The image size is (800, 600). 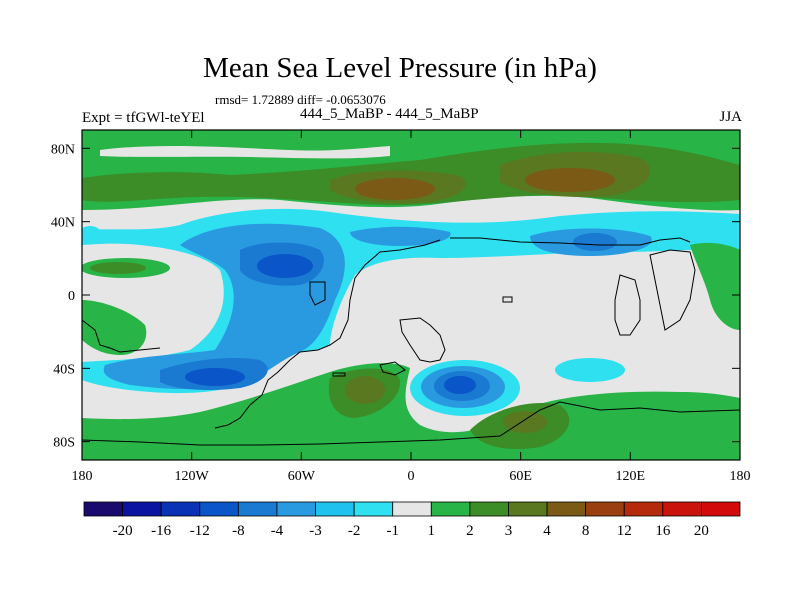 I want to click on southern-ocean-positive-band, so click(x=411, y=411).